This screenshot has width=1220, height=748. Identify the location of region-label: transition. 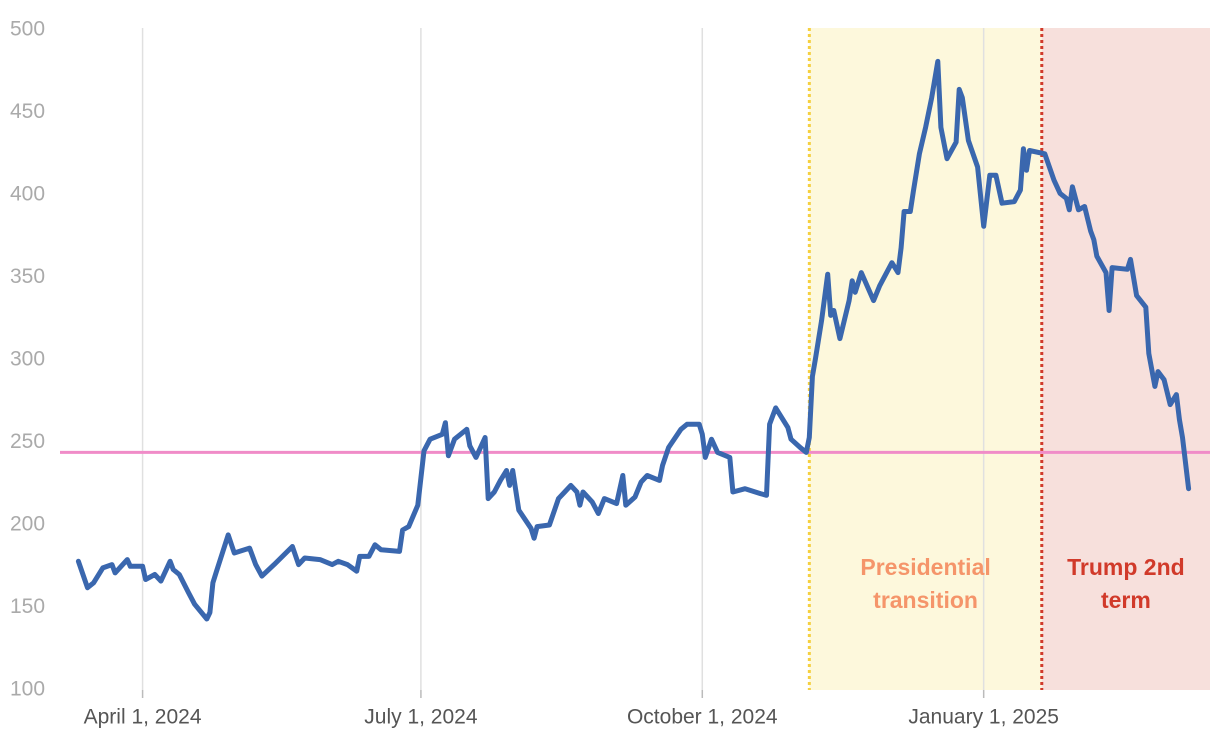
(925, 600).